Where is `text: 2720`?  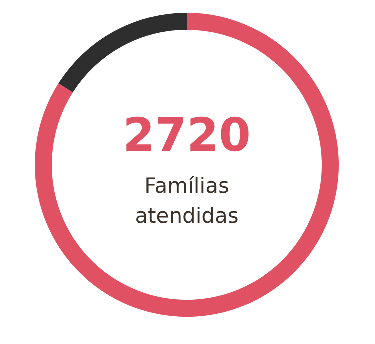
text: 2720 is located at coordinates (187, 135).